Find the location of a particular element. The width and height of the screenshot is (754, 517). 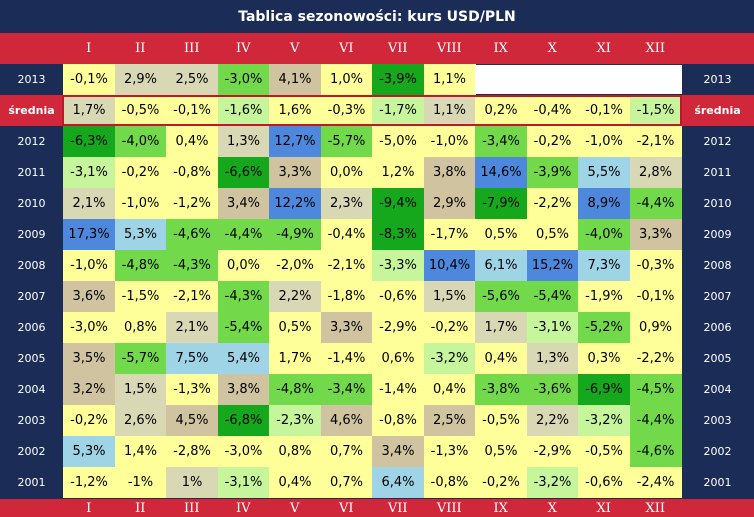

row-label-right: średnia is located at coordinates (717, 110).